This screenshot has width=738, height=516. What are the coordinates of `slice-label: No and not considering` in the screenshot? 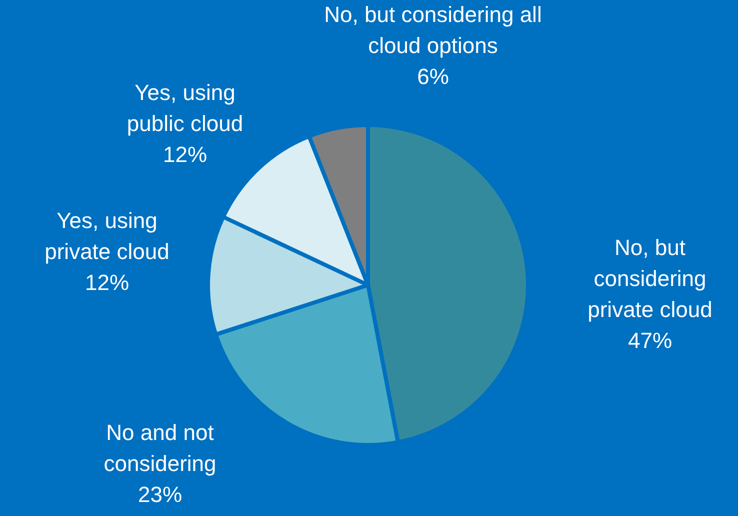 It's located at (160, 448).